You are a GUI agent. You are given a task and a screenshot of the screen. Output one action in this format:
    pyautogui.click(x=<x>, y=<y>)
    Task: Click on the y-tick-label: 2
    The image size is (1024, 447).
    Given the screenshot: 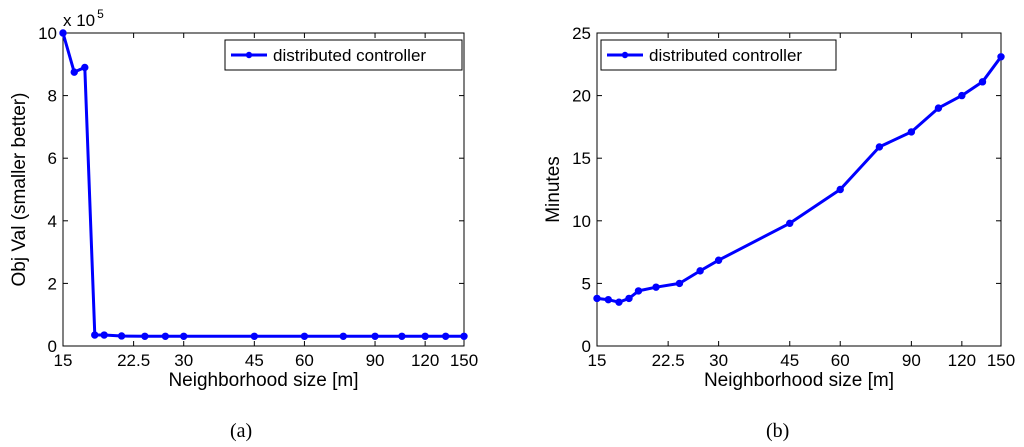 What is the action you would take?
    pyautogui.click(x=52, y=283)
    